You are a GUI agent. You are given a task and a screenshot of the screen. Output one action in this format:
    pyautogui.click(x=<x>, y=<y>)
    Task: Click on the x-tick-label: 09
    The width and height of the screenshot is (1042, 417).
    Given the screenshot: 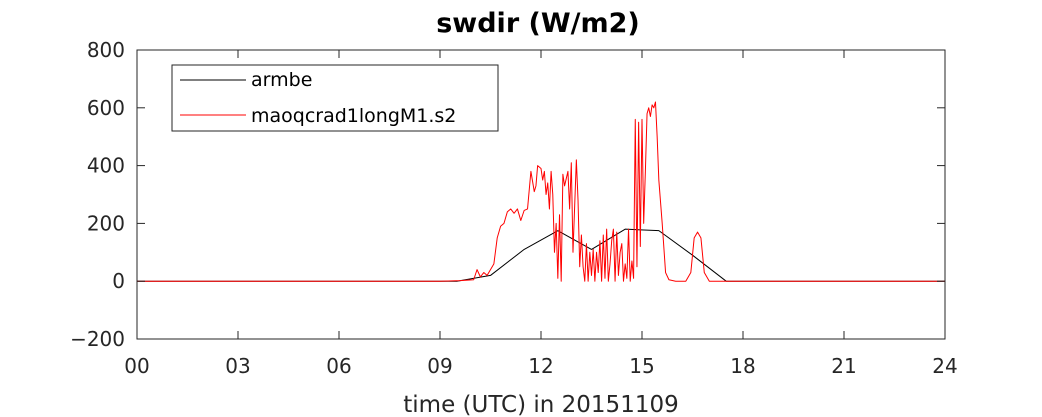 What is the action you would take?
    pyautogui.click(x=439, y=366)
    